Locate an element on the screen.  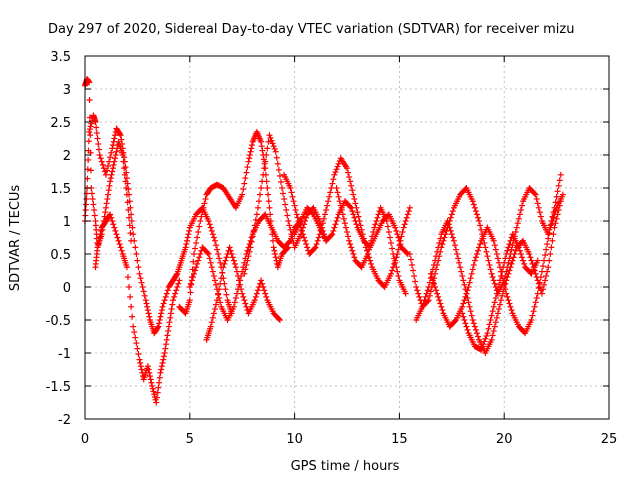
y-tick-label: 1 is located at coordinates (67, 222).